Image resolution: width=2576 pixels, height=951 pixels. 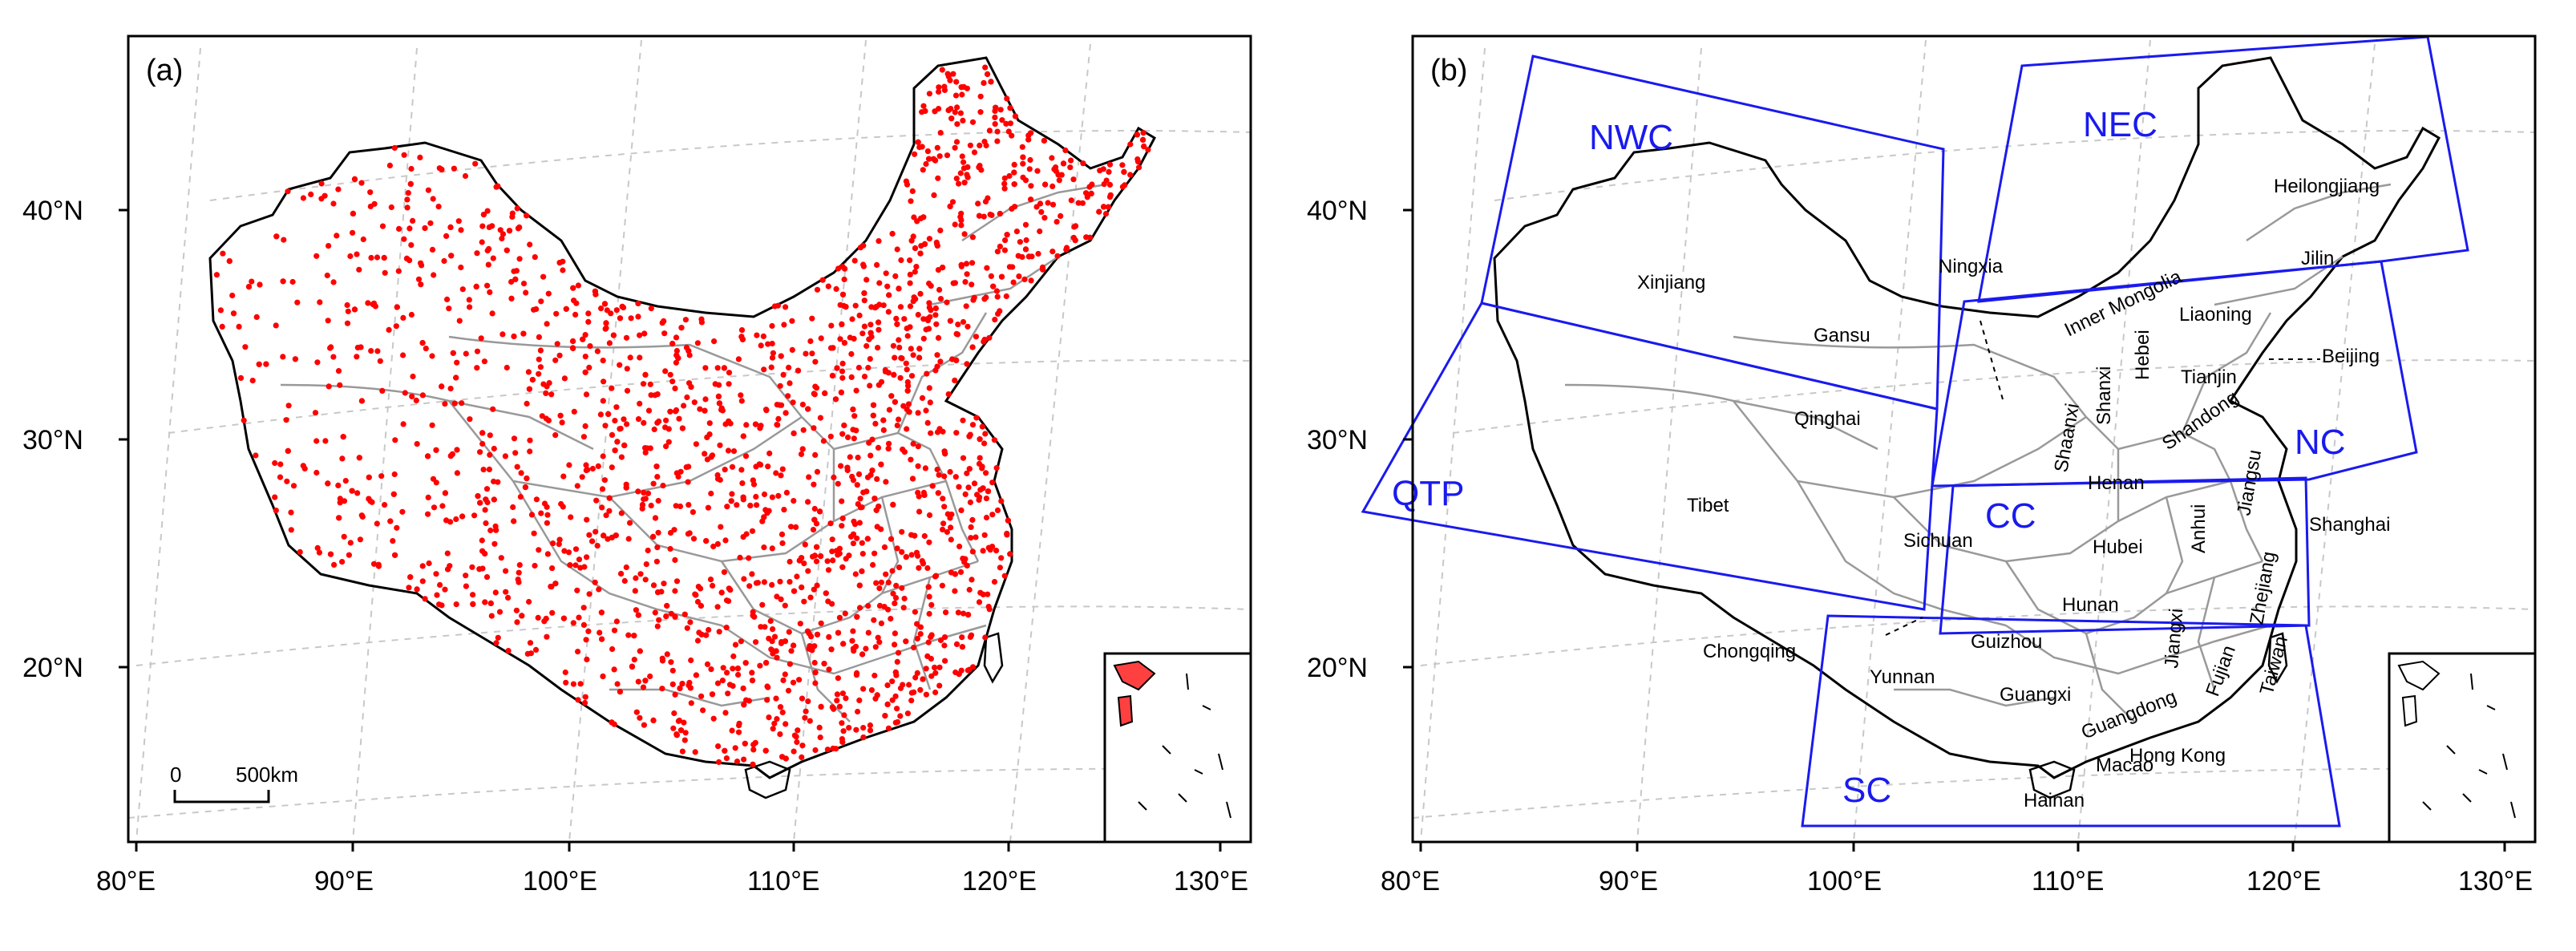 What do you see at coordinates (1631, 137) in the screenshot?
I see `region-label-nwc: NWC` at bounding box center [1631, 137].